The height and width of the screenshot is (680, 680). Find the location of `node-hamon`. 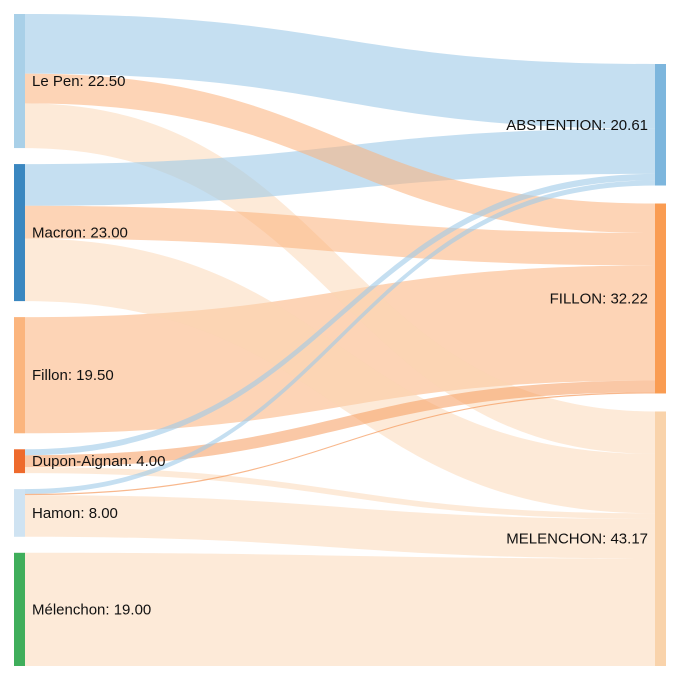

node-hamon is located at coordinates (19, 513).